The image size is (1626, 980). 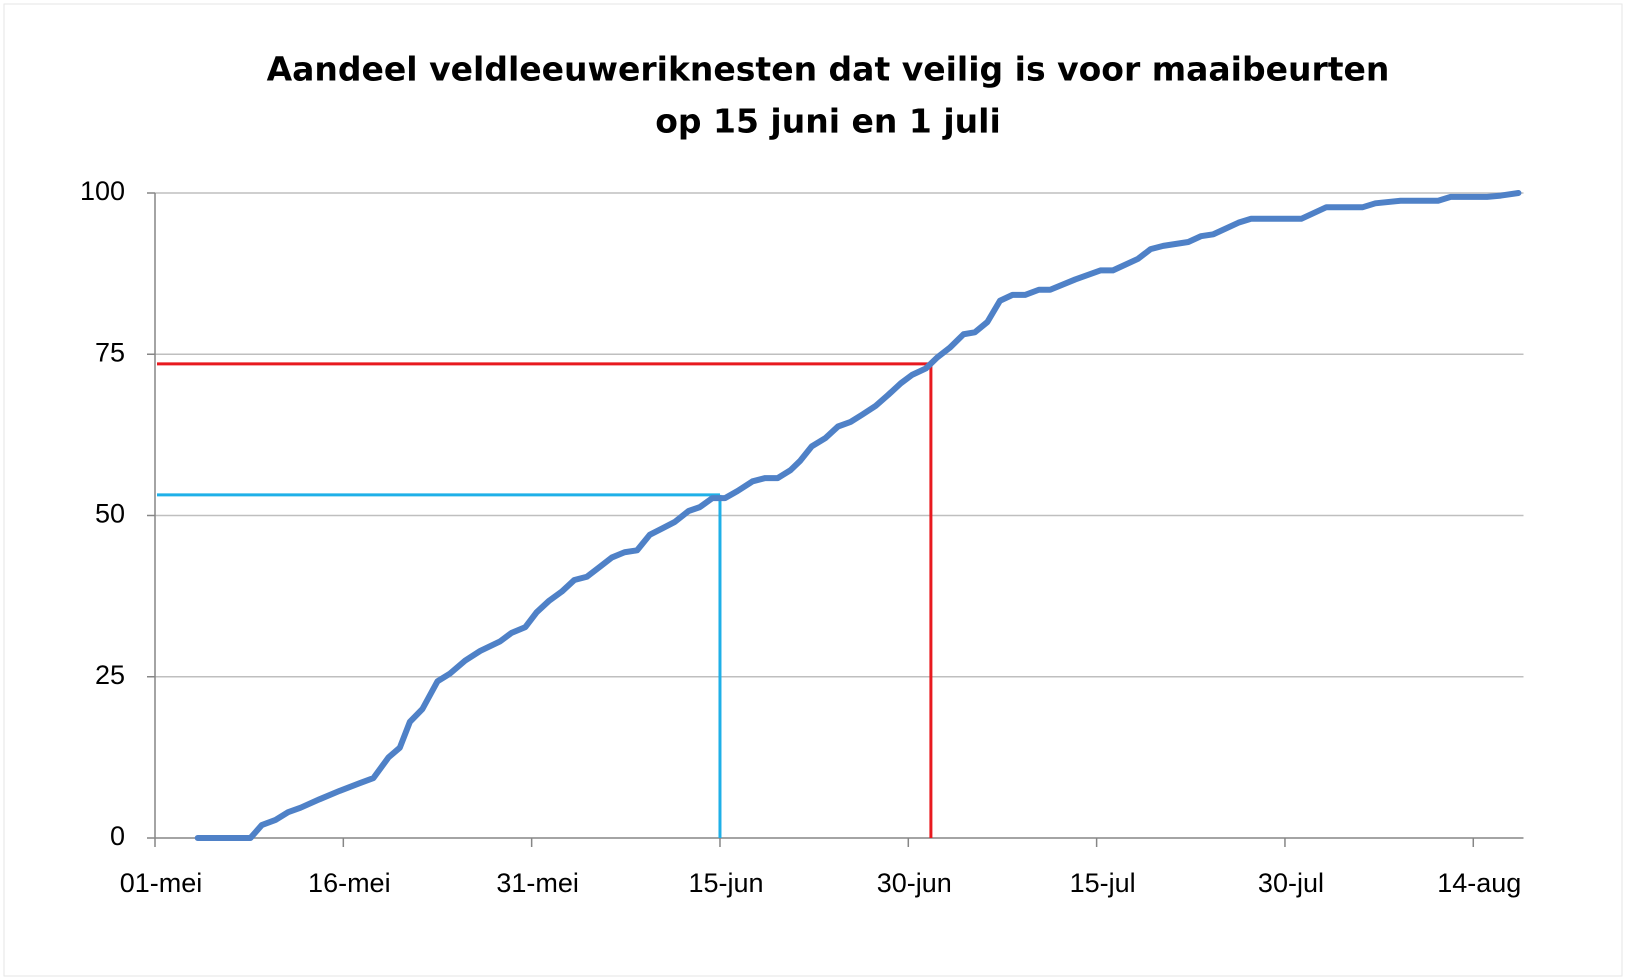 What do you see at coordinates (349, 883) in the screenshot?
I see `x-tick-label: 16-mei` at bounding box center [349, 883].